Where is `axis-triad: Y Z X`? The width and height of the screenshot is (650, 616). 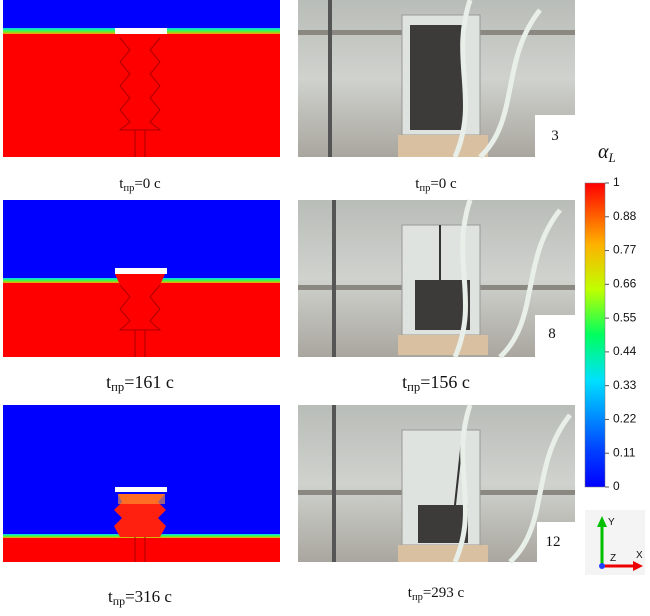 axis-triad: Y Z X is located at coordinates (615, 542).